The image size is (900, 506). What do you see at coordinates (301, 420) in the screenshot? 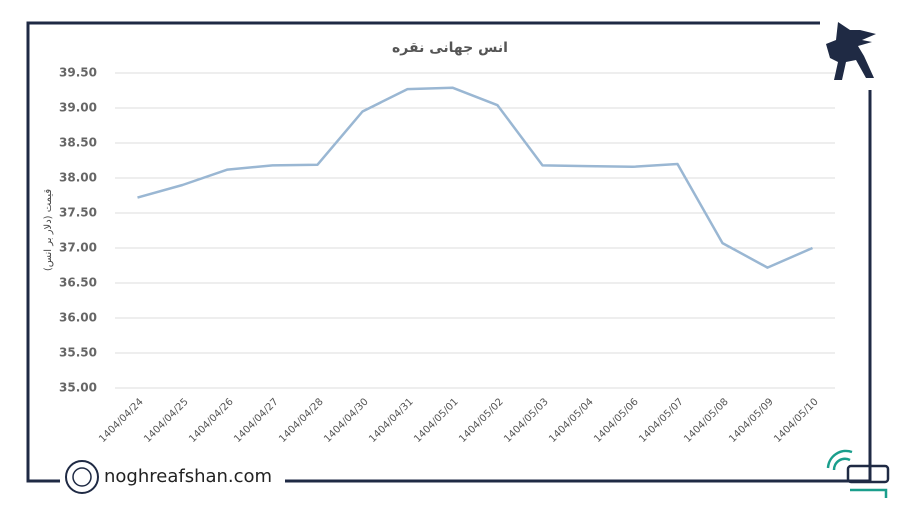
I see `x-tick-label: 1404/04/28` at bounding box center [301, 420].